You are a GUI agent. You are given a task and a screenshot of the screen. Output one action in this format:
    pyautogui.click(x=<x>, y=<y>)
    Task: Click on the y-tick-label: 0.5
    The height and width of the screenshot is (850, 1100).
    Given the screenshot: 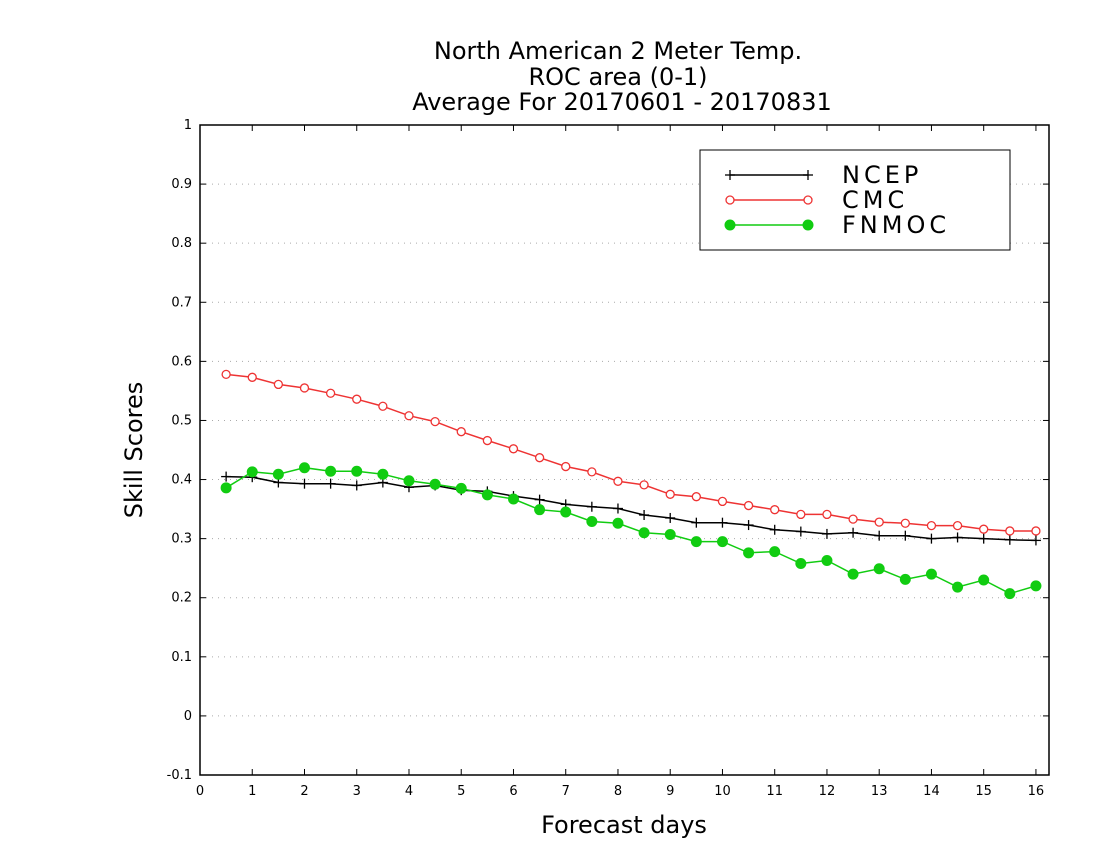 What is the action you would take?
    pyautogui.click(x=181, y=420)
    